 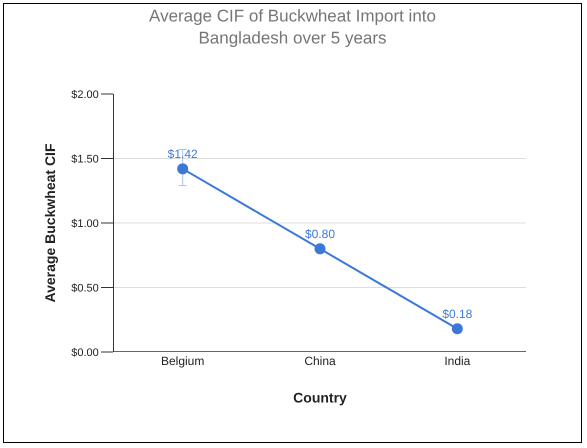 What do you see at coordinates (85, 288) in the screenshot?
I see `y-tick-label: $0.50` at bounding box center [85, 288].